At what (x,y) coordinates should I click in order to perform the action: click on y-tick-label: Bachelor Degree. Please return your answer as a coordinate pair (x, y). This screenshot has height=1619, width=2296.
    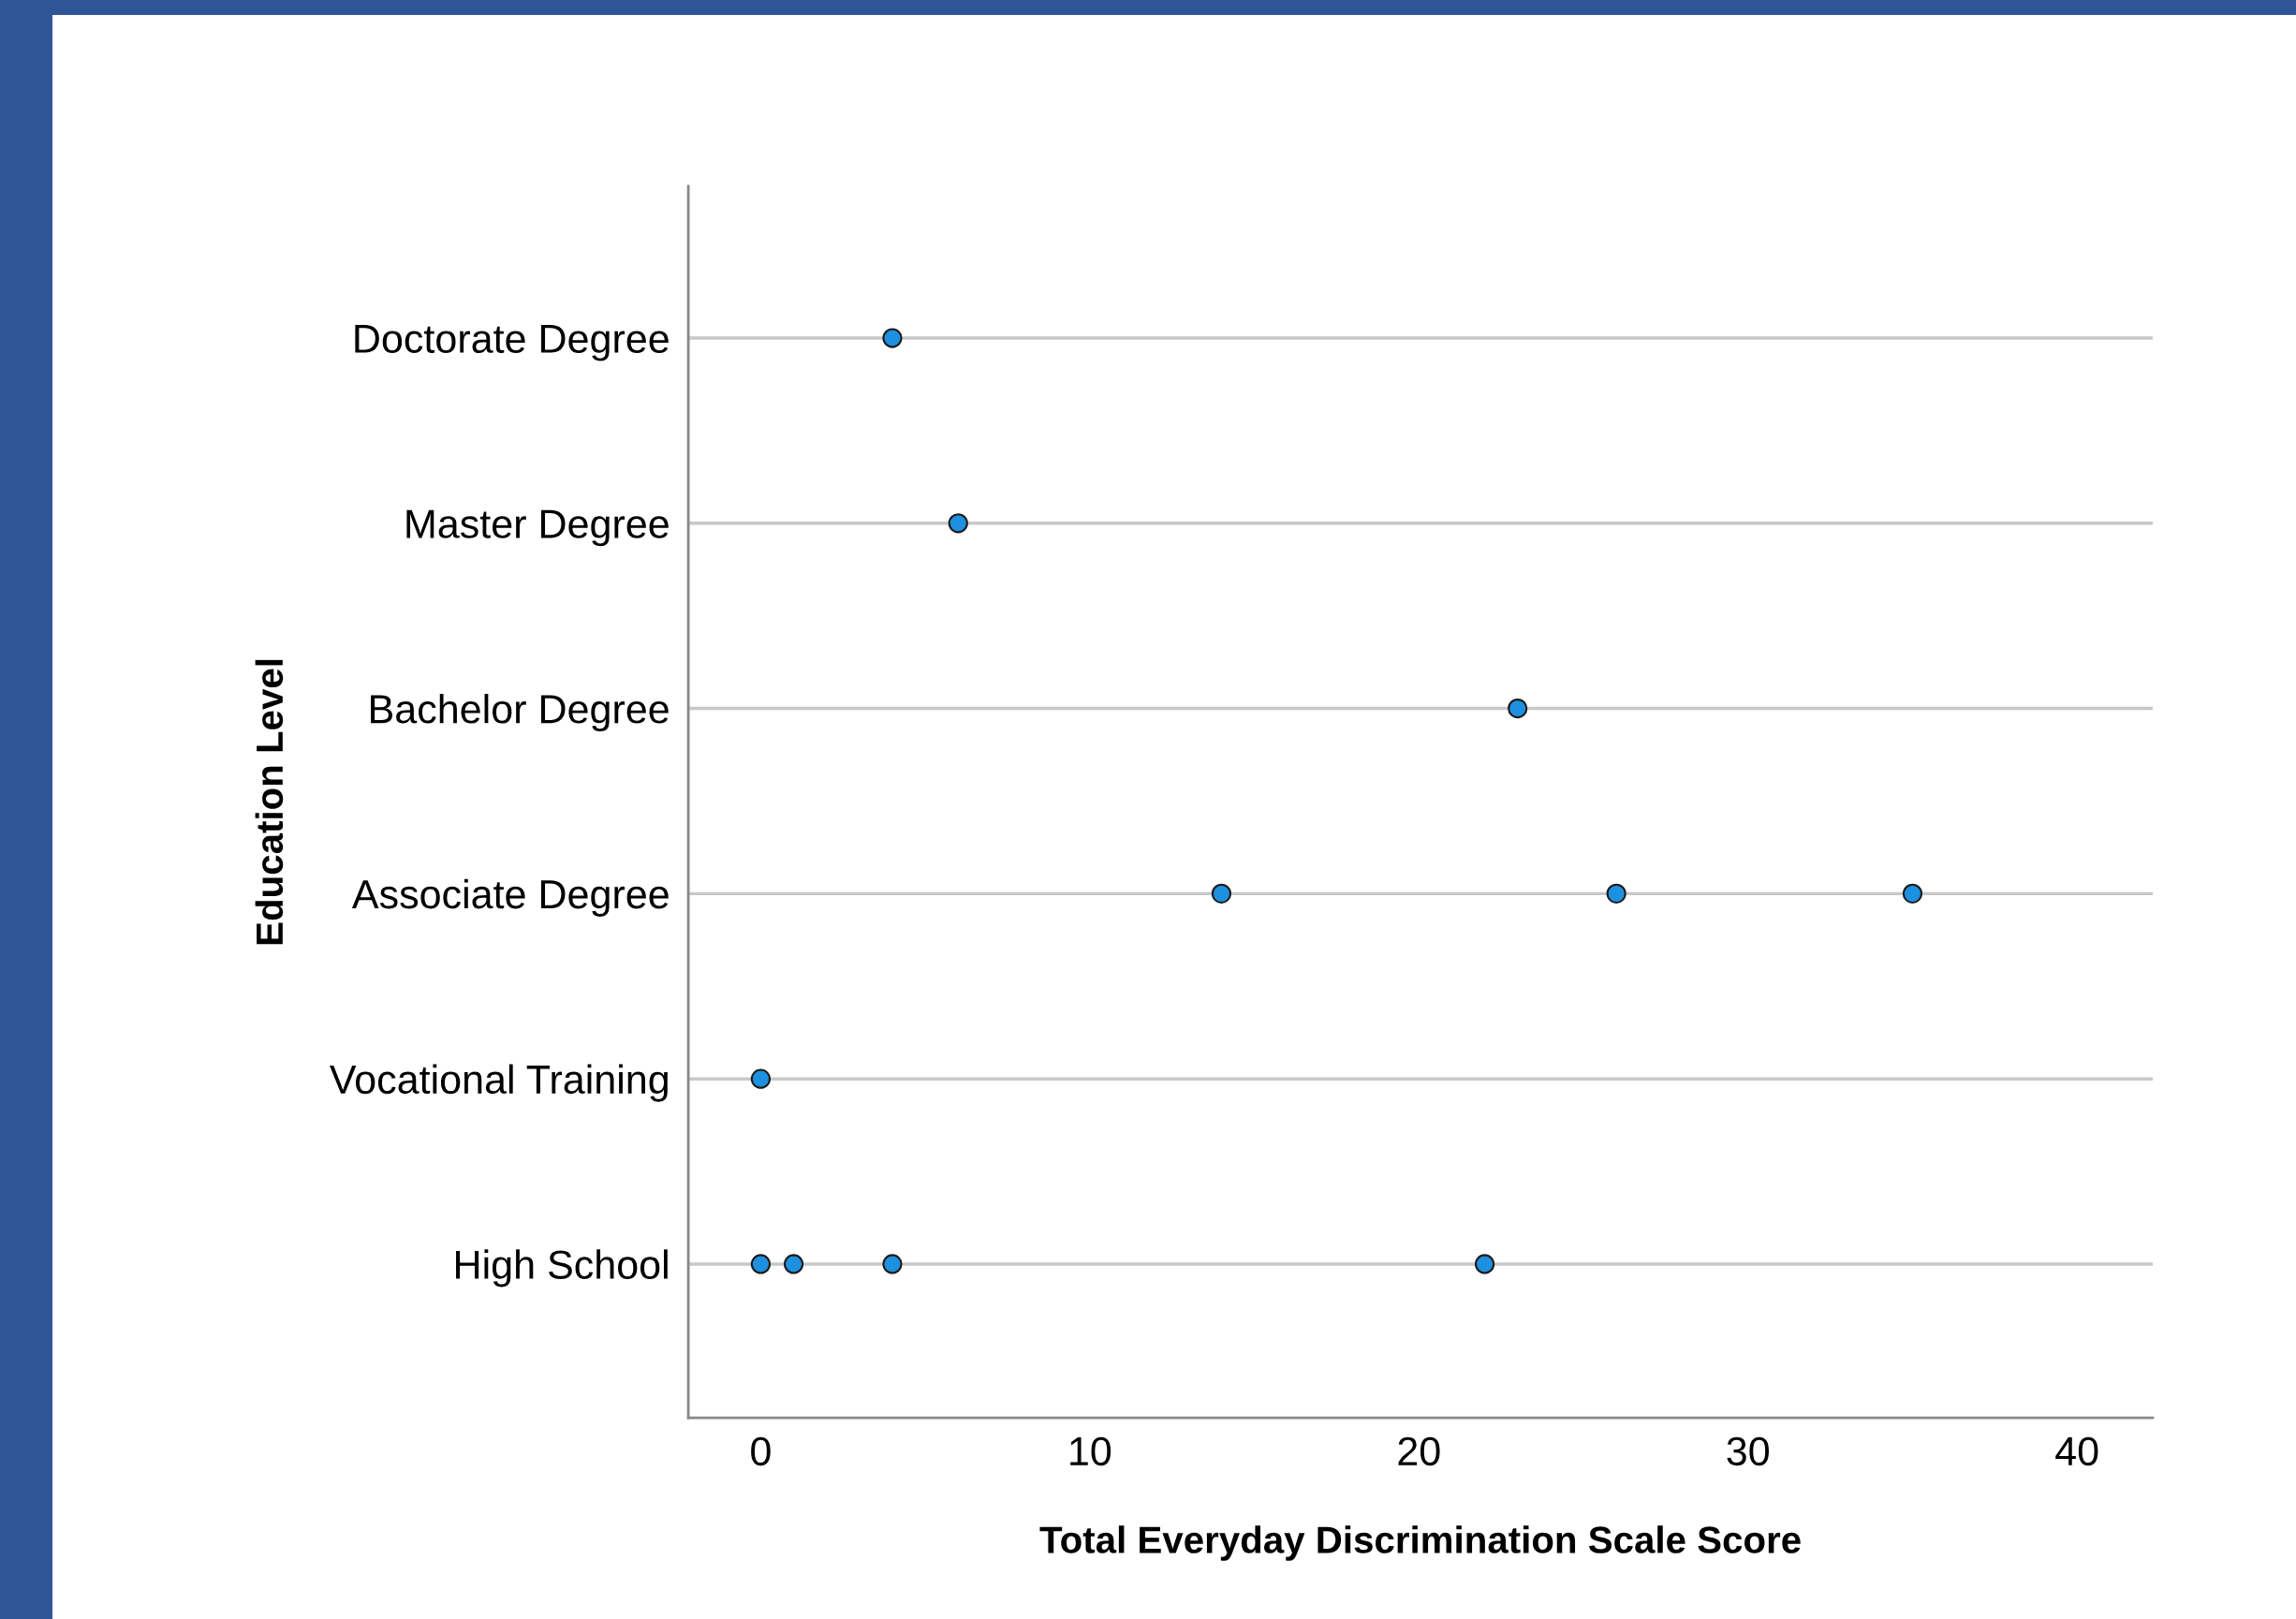
    Looking at the image, I should click on (520, 712).